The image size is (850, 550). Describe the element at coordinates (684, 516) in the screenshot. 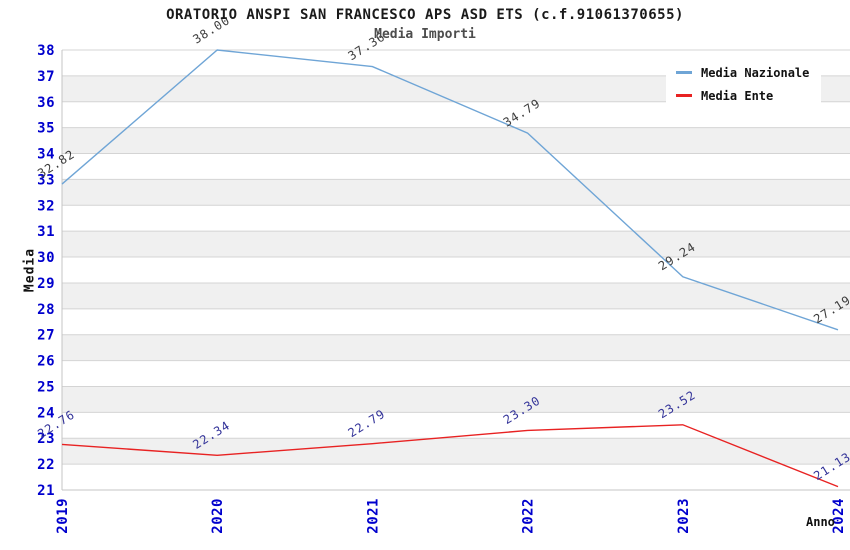

I see `x-tick-label: 2023` at that location.